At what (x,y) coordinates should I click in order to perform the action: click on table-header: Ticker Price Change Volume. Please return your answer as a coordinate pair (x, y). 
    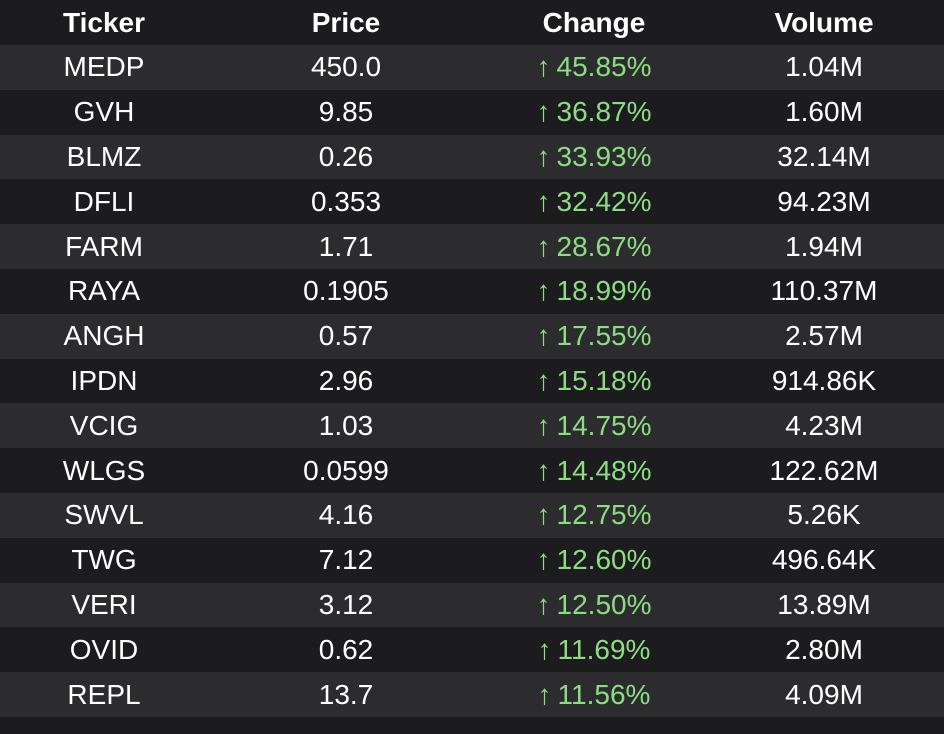
    Looking at the image, I should click on (472, 22).